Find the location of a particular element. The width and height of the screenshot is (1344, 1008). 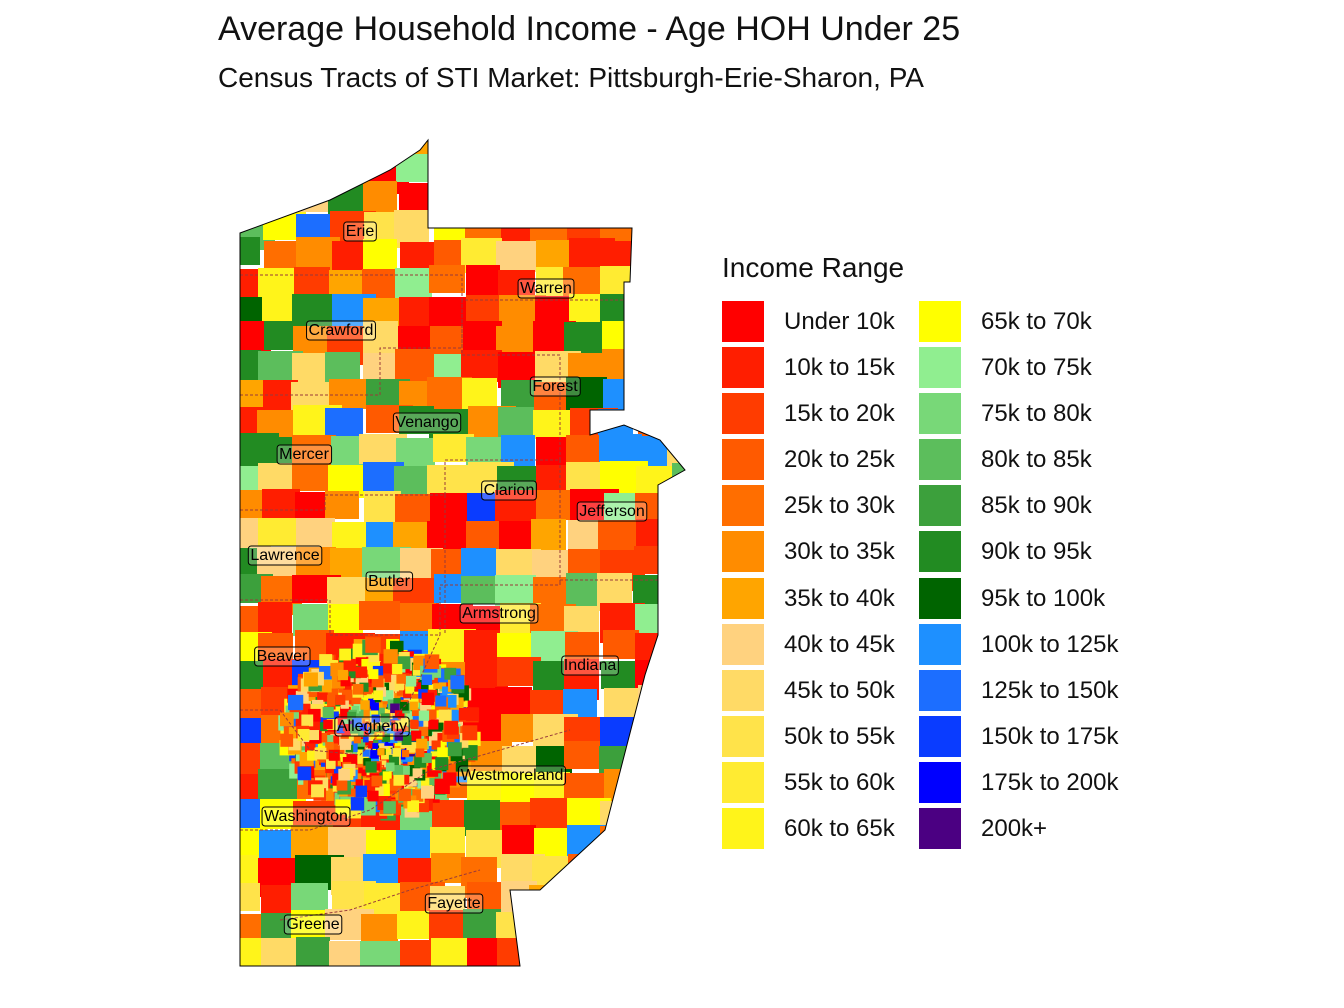

legend-label: 45k to 50k is located at coordinates (839, 690).